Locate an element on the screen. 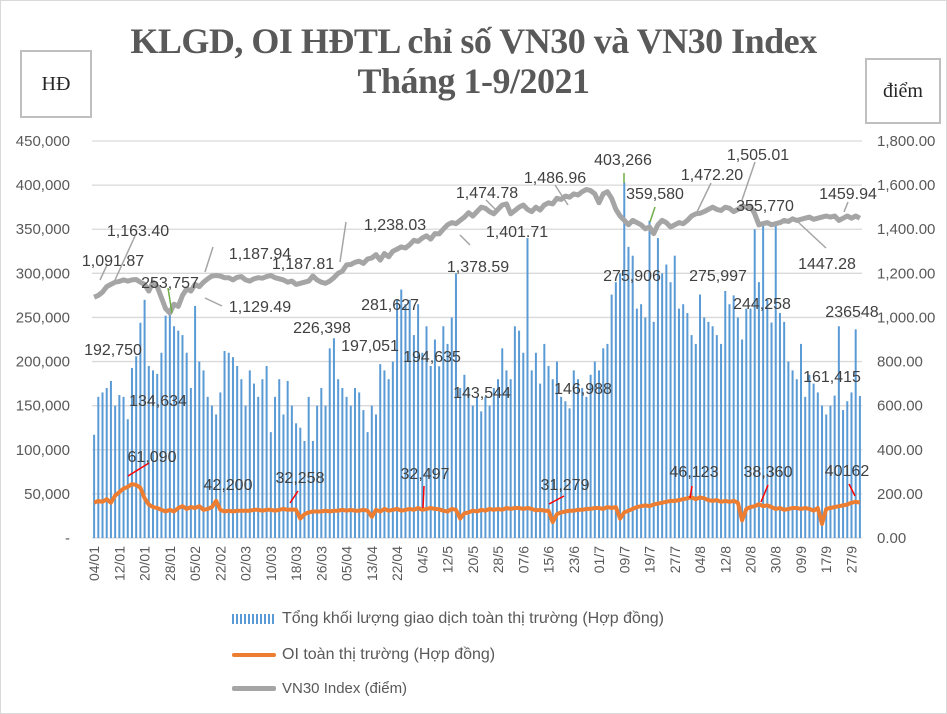 This screenshot has width=947, height=714. y-tick-left: - is located at coordinates (67, 538).